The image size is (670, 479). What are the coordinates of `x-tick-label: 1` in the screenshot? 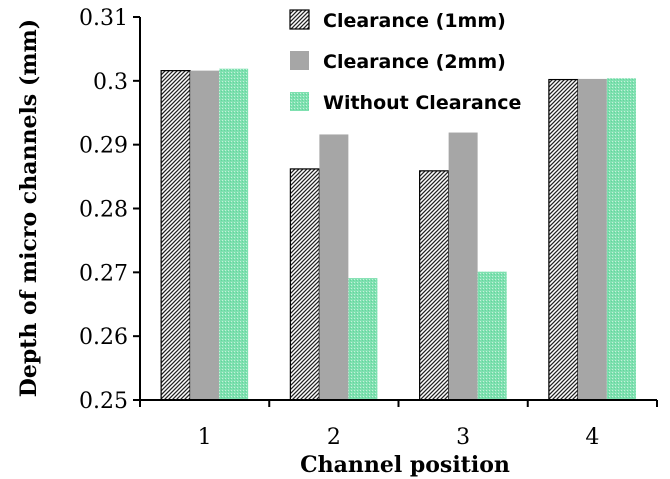 It's located at (205, 437).